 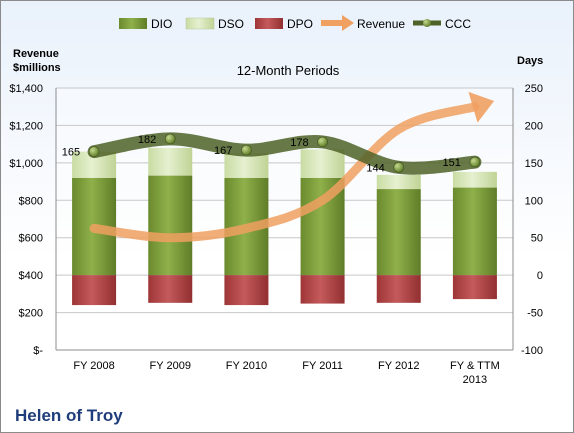 I want to click on y-left-tick-label: $600, so click(x=31, y=239).